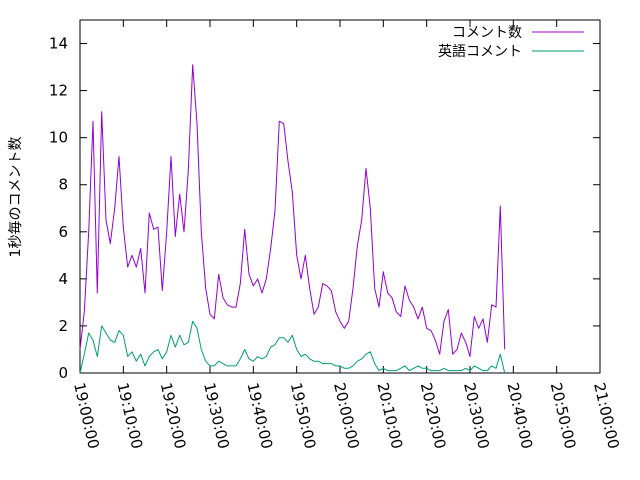 This screenshot has width=640, height=480. What do you see at coordinates (58, 138) in the screenshot?
I see `y-tick-label: 10` at bounding box center [58, 138].